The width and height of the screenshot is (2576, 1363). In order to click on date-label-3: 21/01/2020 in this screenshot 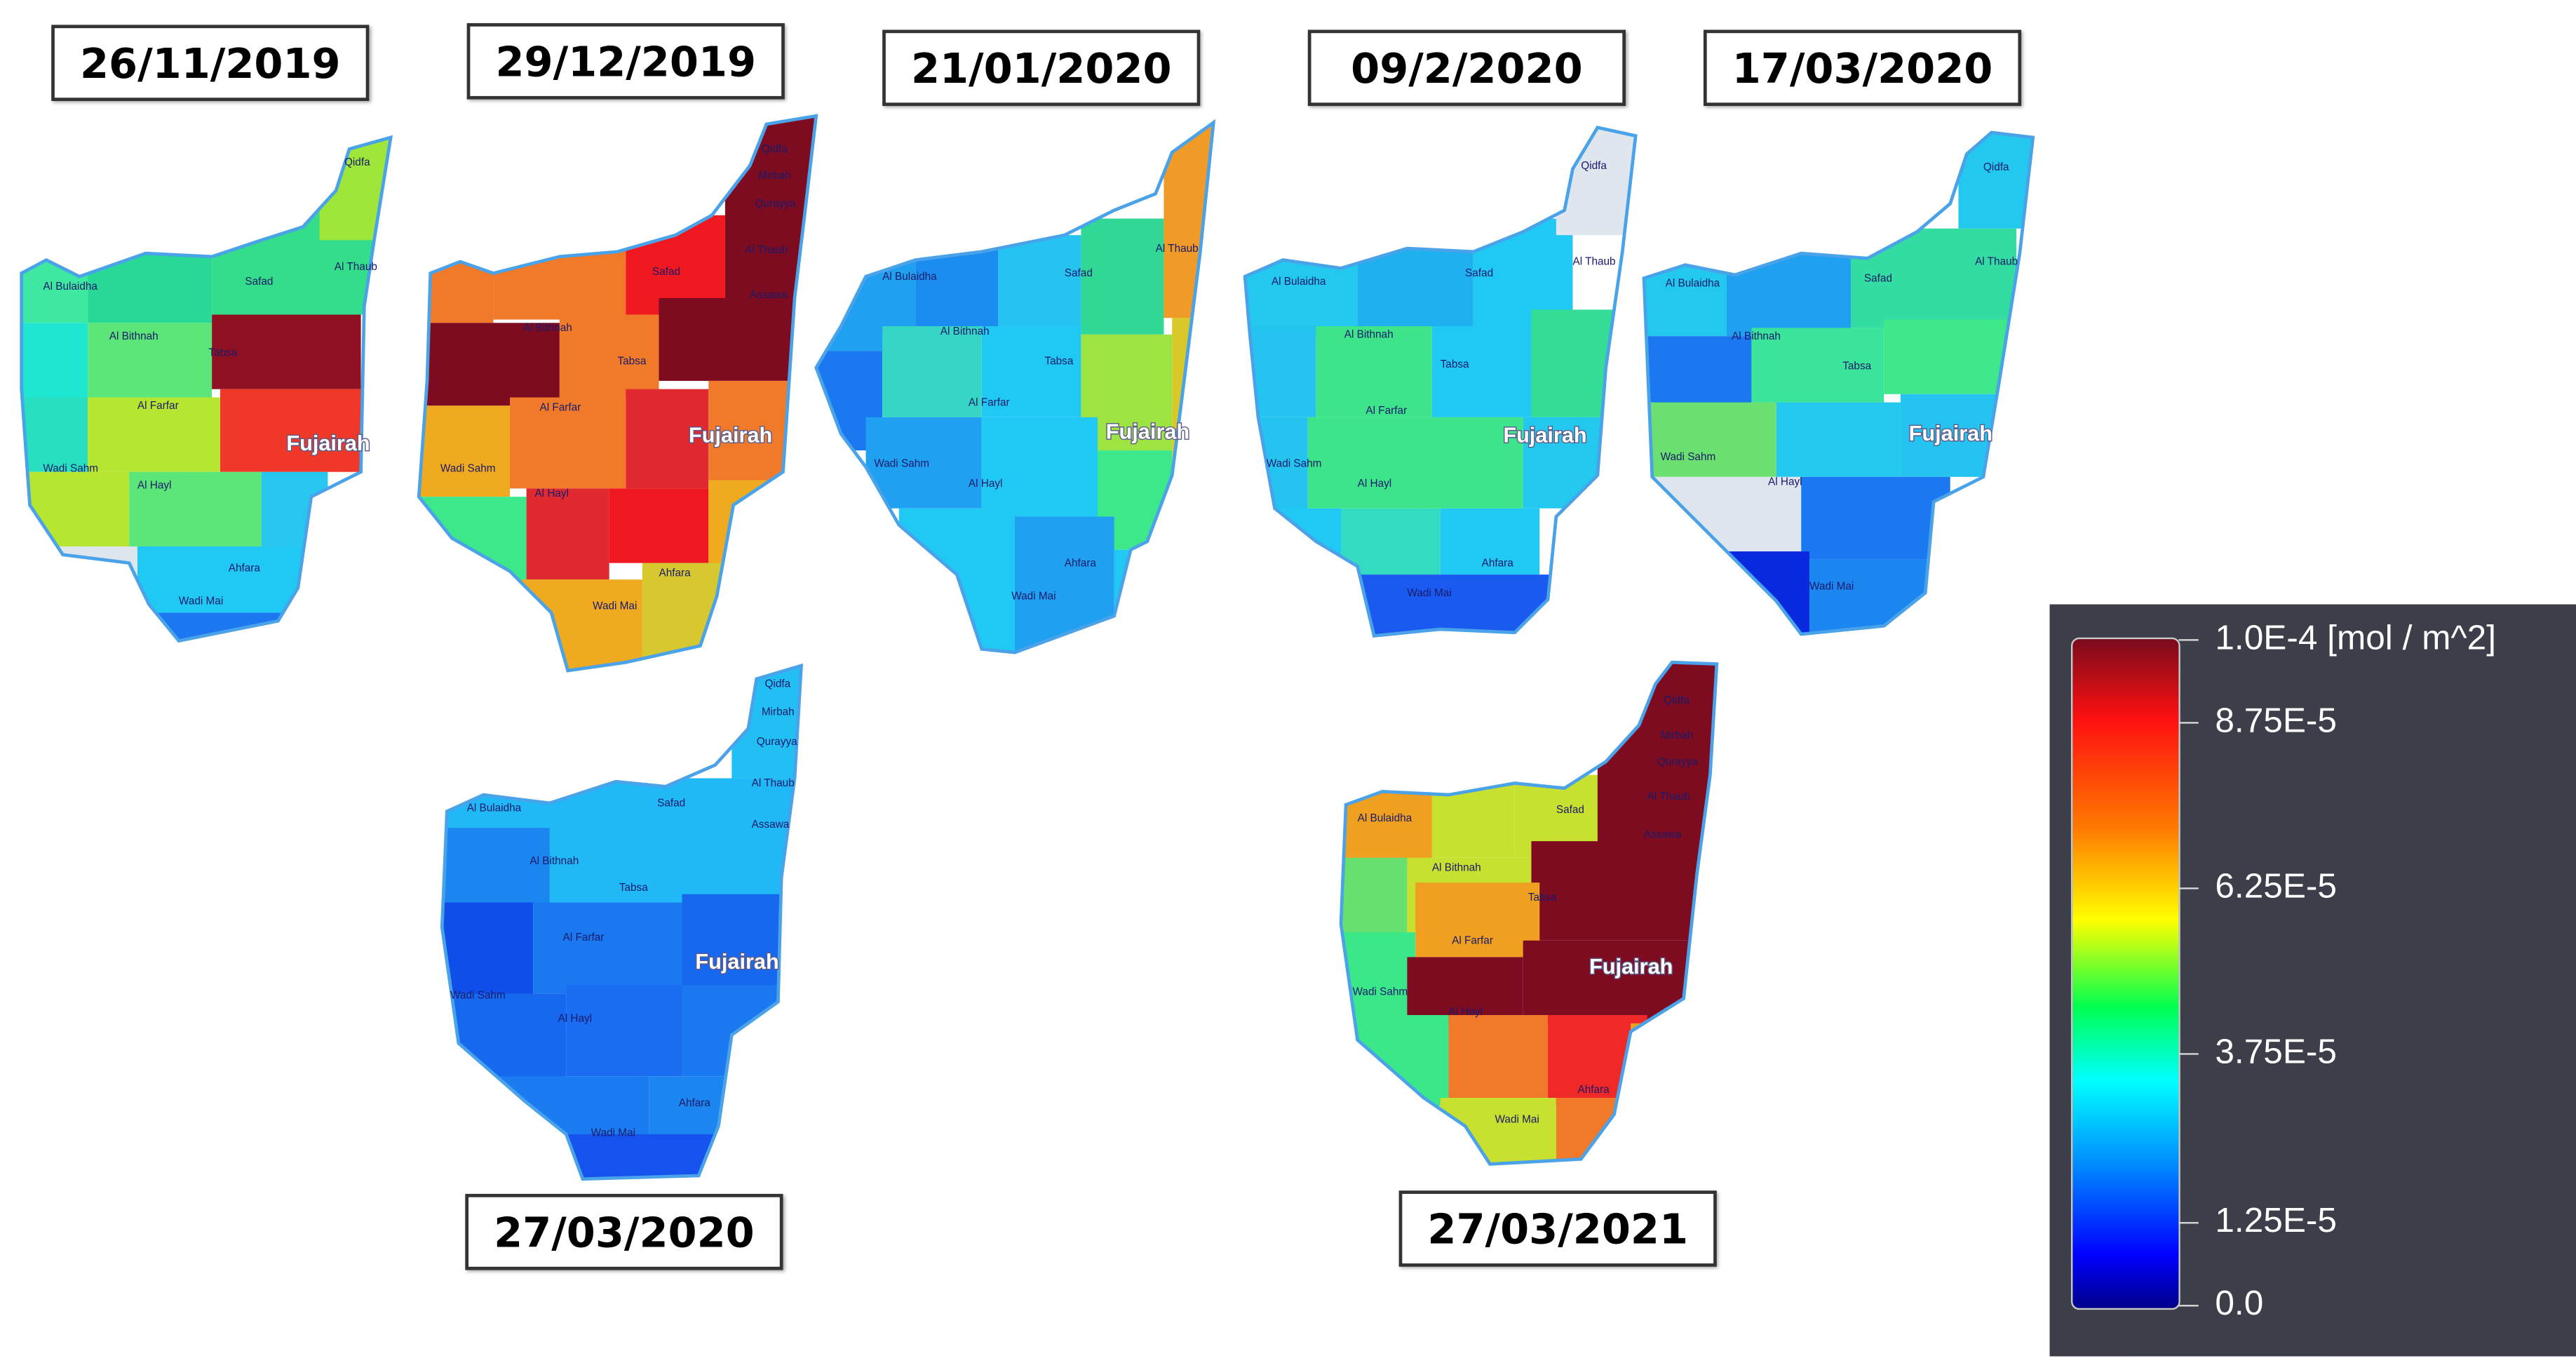, I will do `click(1041, 68)`.